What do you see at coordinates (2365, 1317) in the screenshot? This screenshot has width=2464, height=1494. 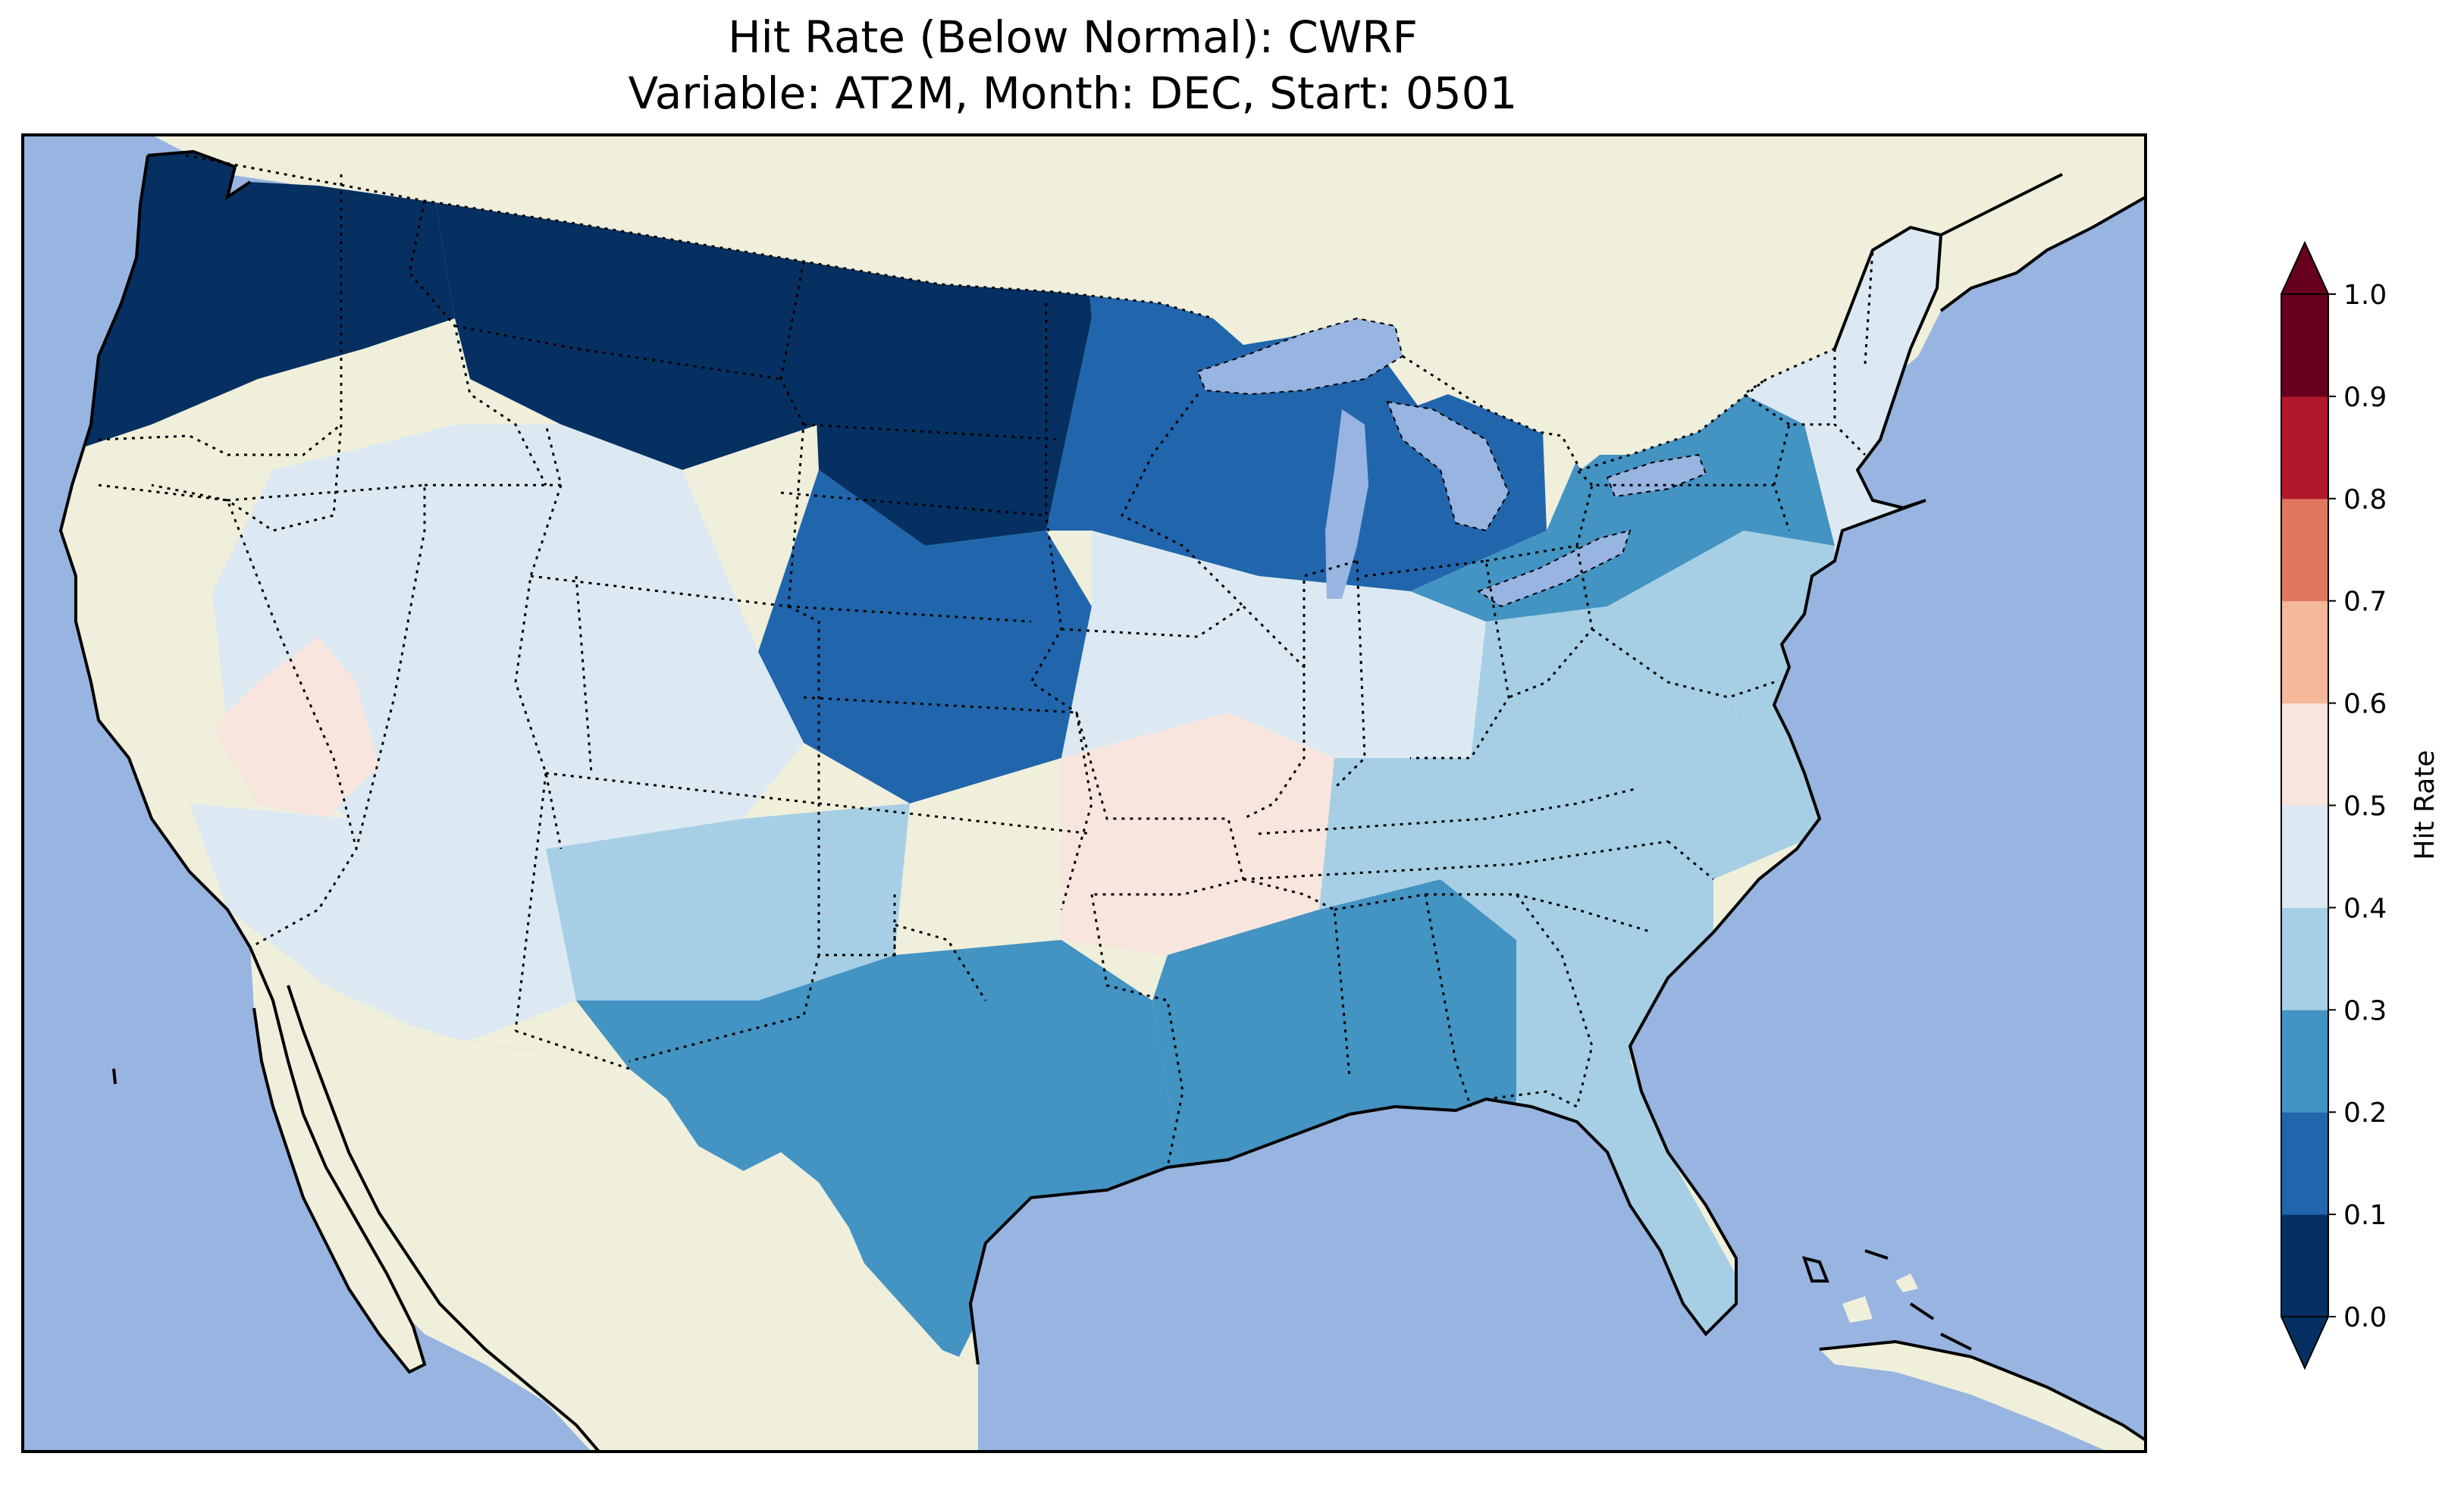 I see `colorbar-tick-label: 0.0` at bounding box center [2365, 1317].